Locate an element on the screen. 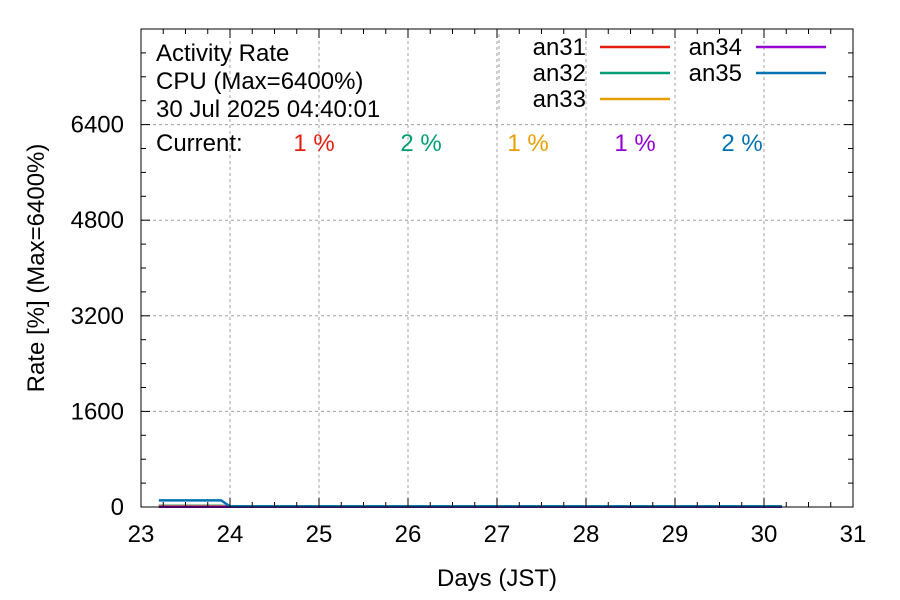  current-value-an33: 1 % is located at coordinates (527, 143).